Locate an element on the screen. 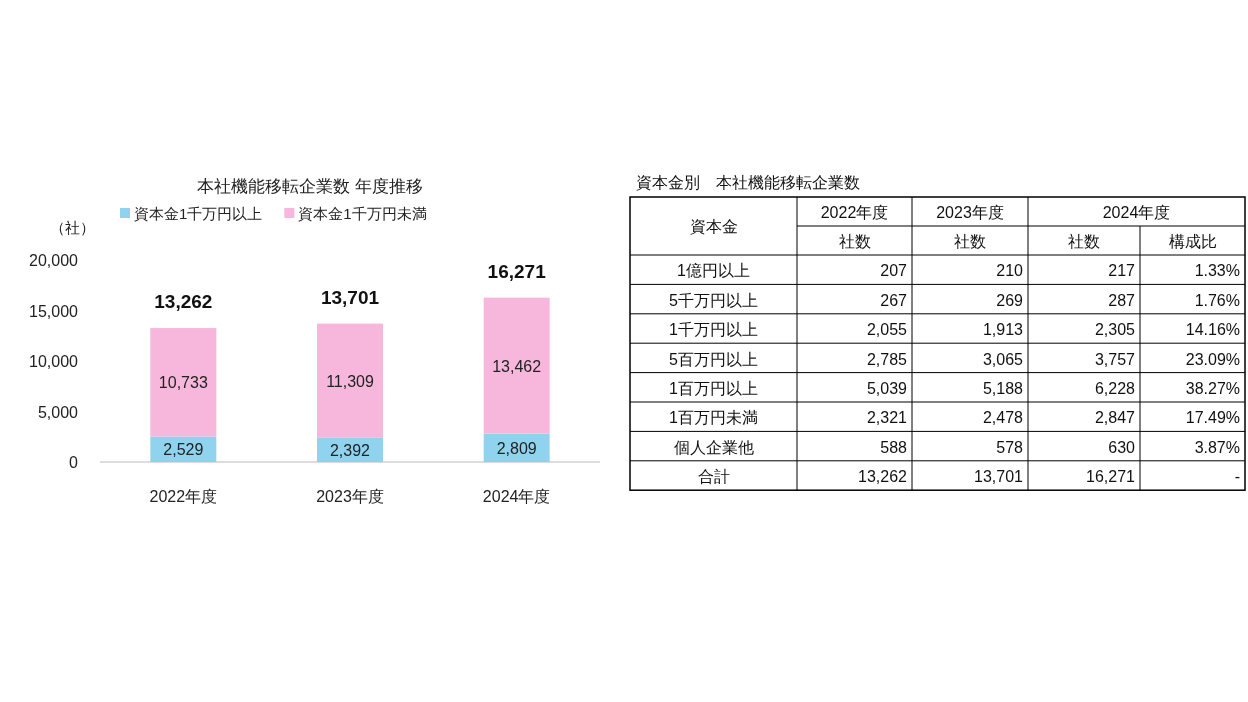 Image resolution: width=1248 pixels, height=702 pixels. y-tick-label: 15,000 is located at coordinates (54, 311).